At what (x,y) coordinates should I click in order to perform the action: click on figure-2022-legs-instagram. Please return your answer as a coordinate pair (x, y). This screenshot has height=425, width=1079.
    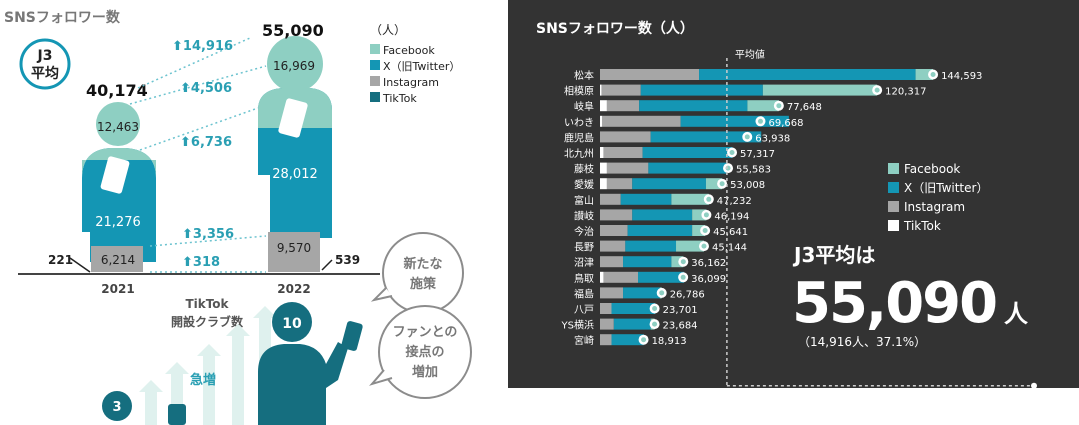
    Looking at the image, I should click on (294, 252).